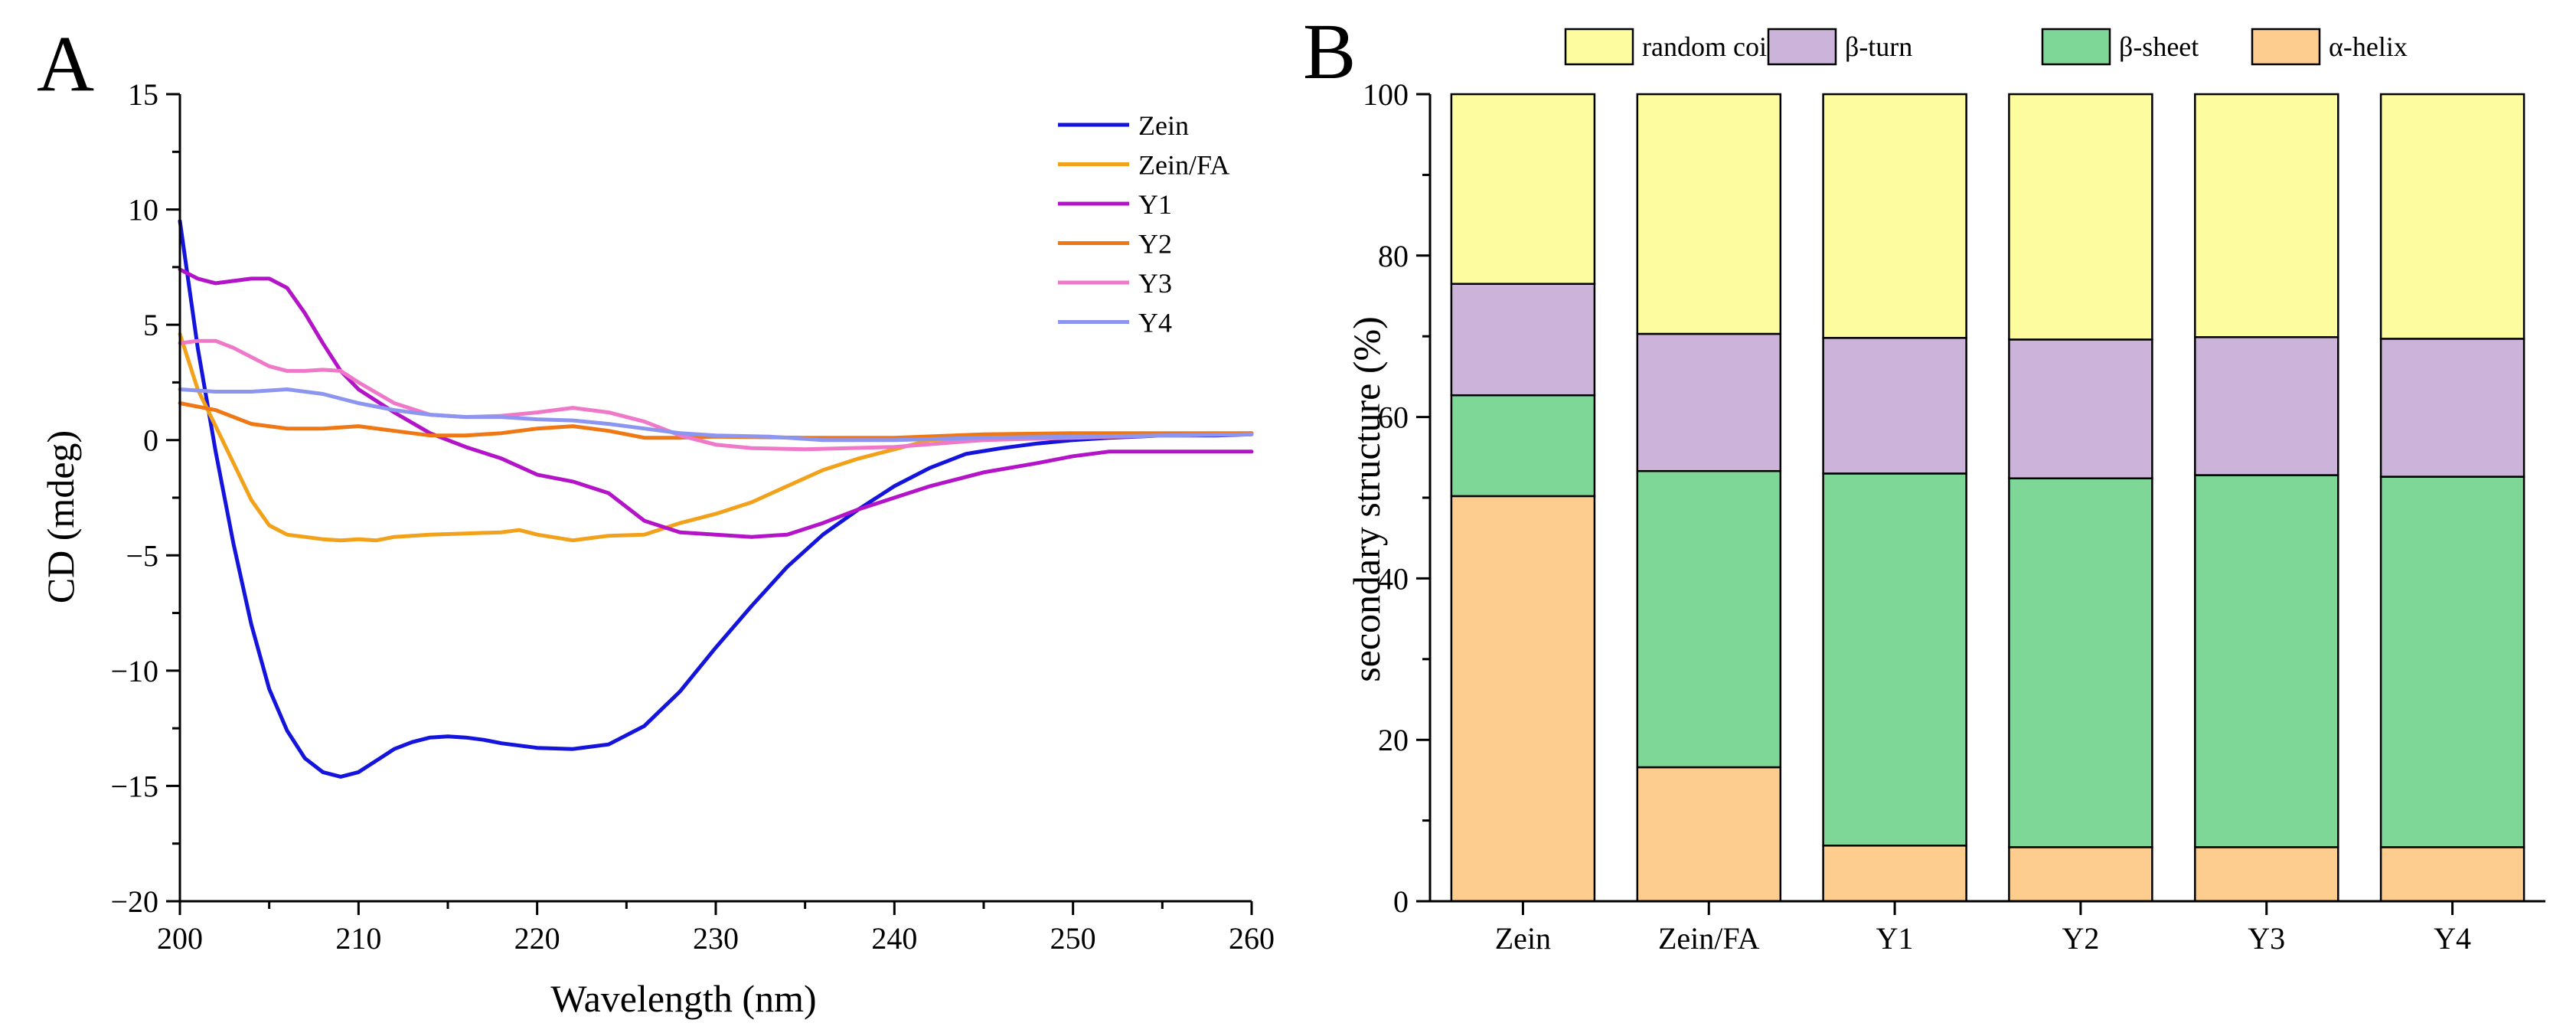  What do you see at coordinates (1878, 47) in the screenshot?
I see `legend-label-turn: β-turn` at bounding box center [1878, 47].